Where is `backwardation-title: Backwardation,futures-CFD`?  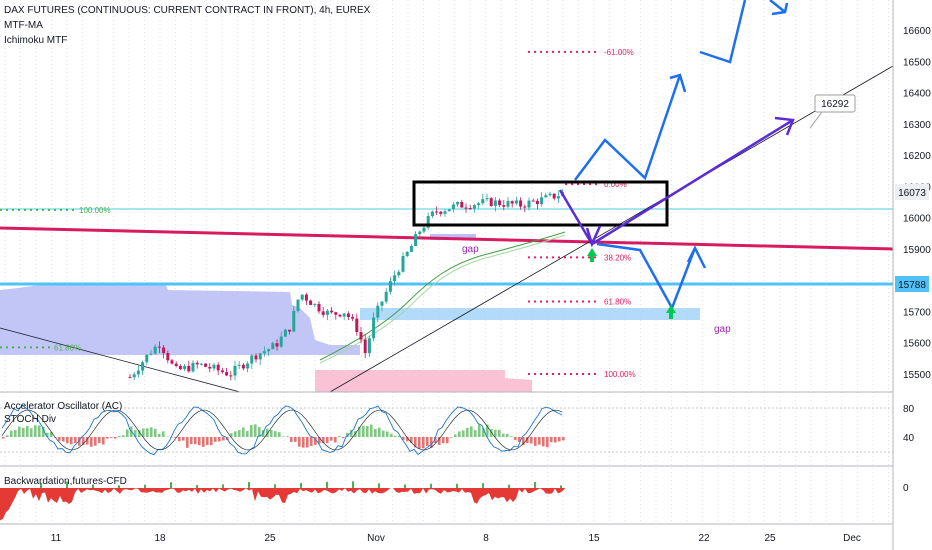
backwardation-title: Backwardation,futures-CFD is located at coordinates (65, 481).